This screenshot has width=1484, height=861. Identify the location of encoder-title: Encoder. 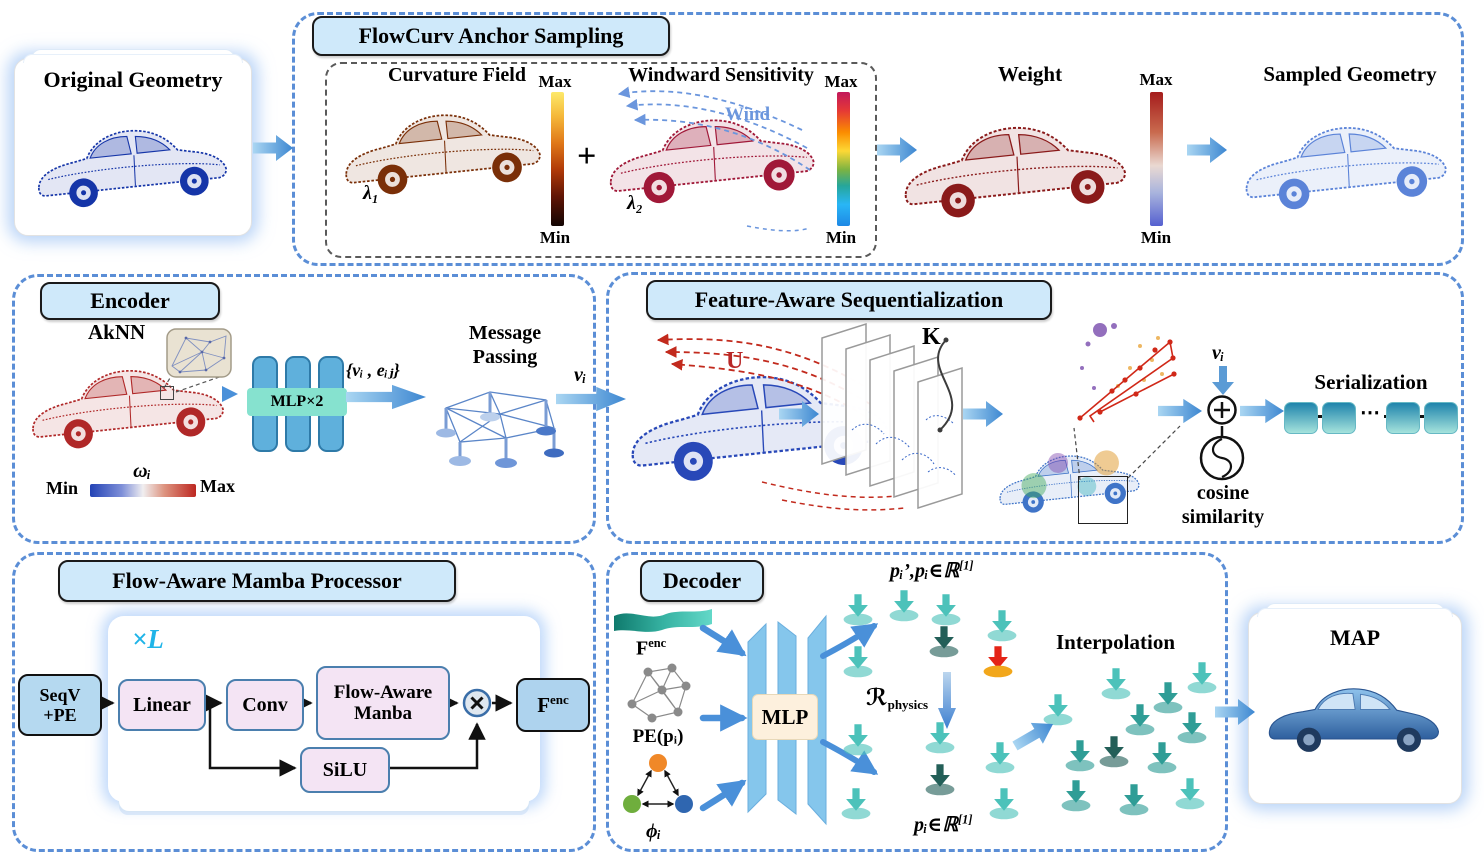
(130, 301).